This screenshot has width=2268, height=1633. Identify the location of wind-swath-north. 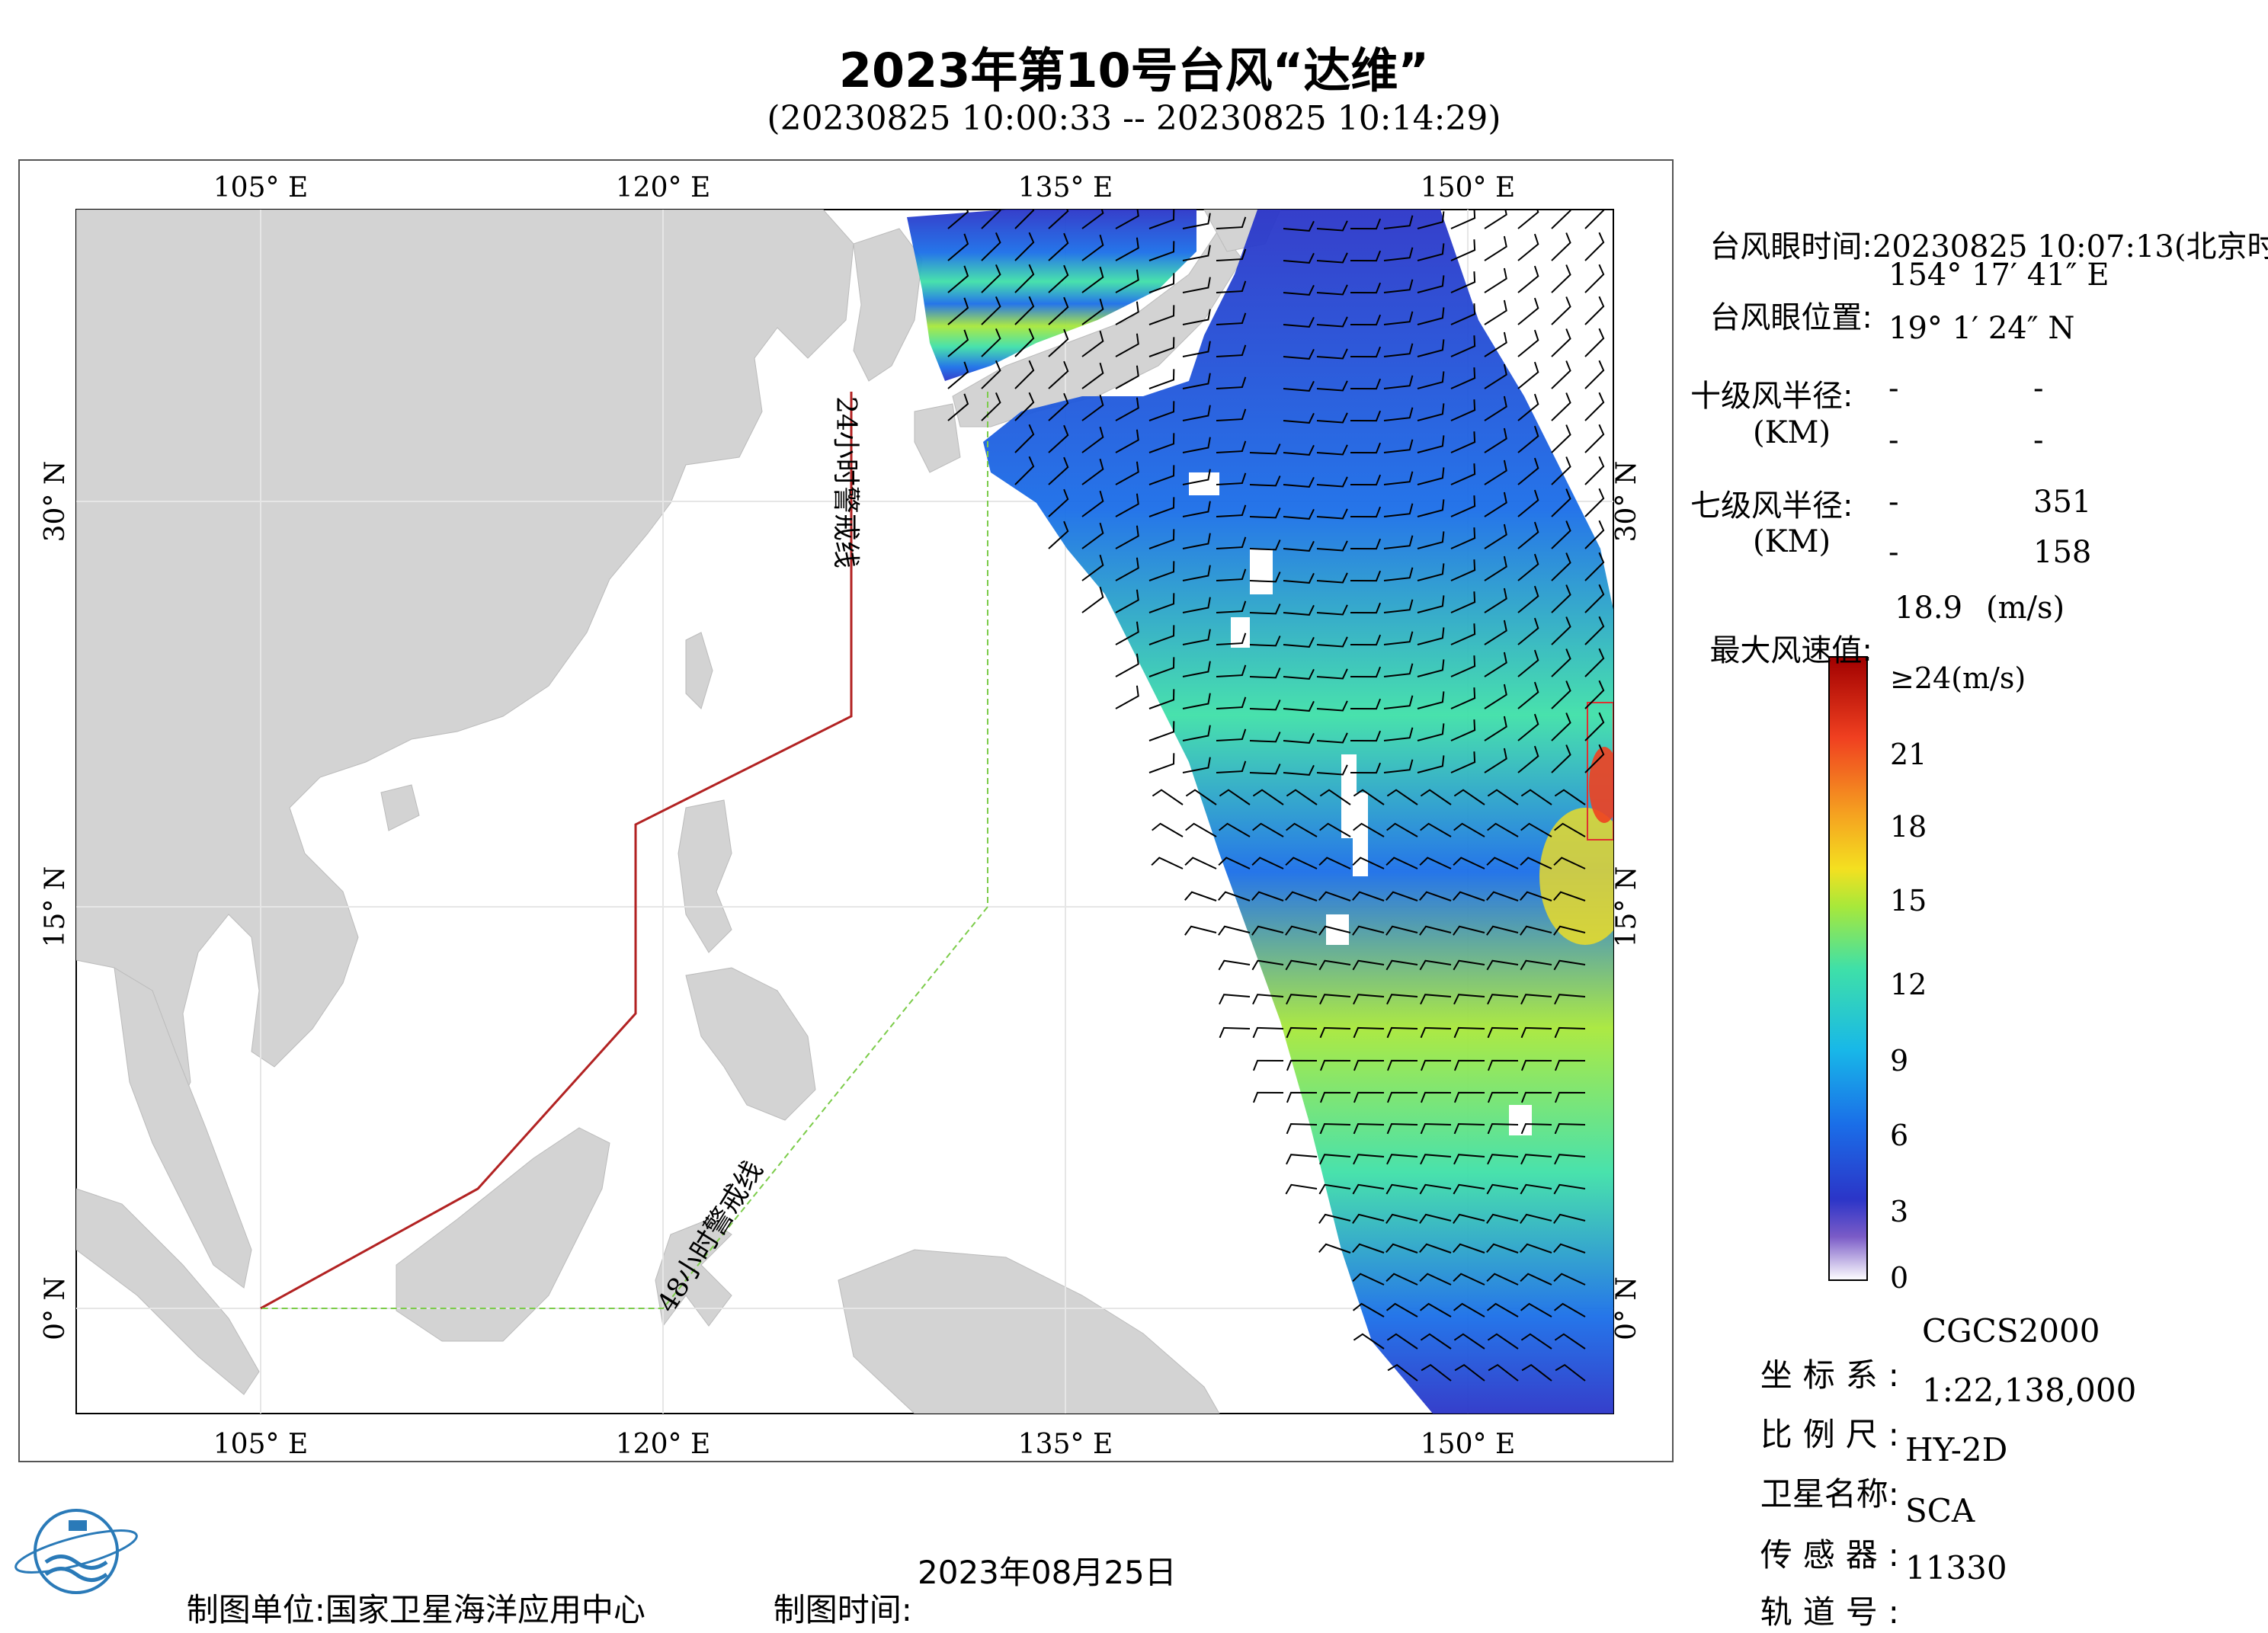
(1051, 295).